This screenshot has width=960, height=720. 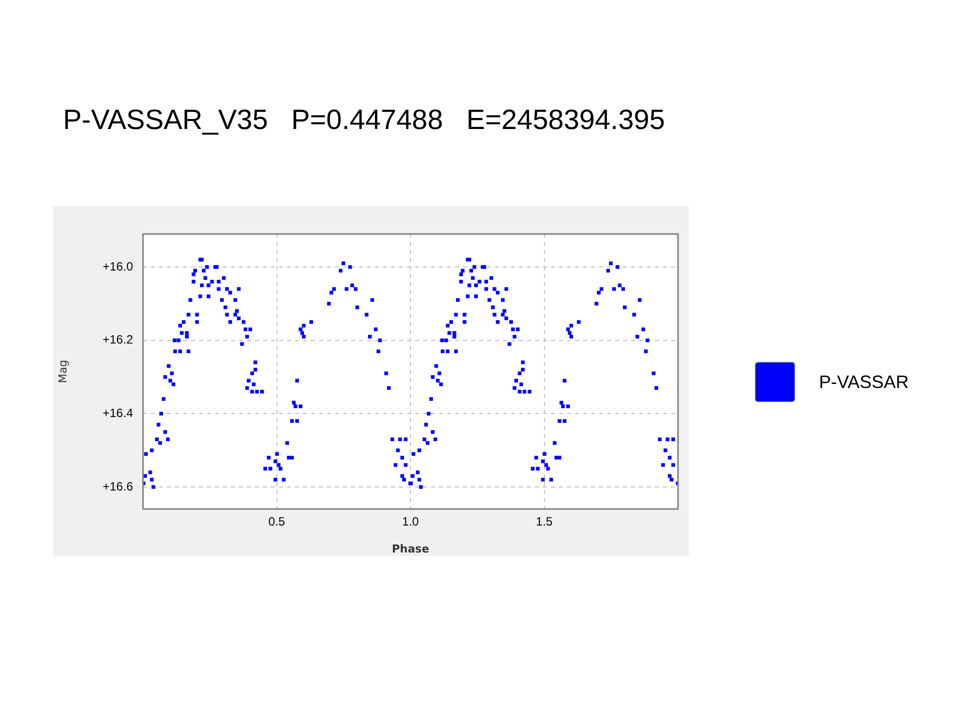 I want to click on x-tick-label: 1.0, so click(x=411, y=521).